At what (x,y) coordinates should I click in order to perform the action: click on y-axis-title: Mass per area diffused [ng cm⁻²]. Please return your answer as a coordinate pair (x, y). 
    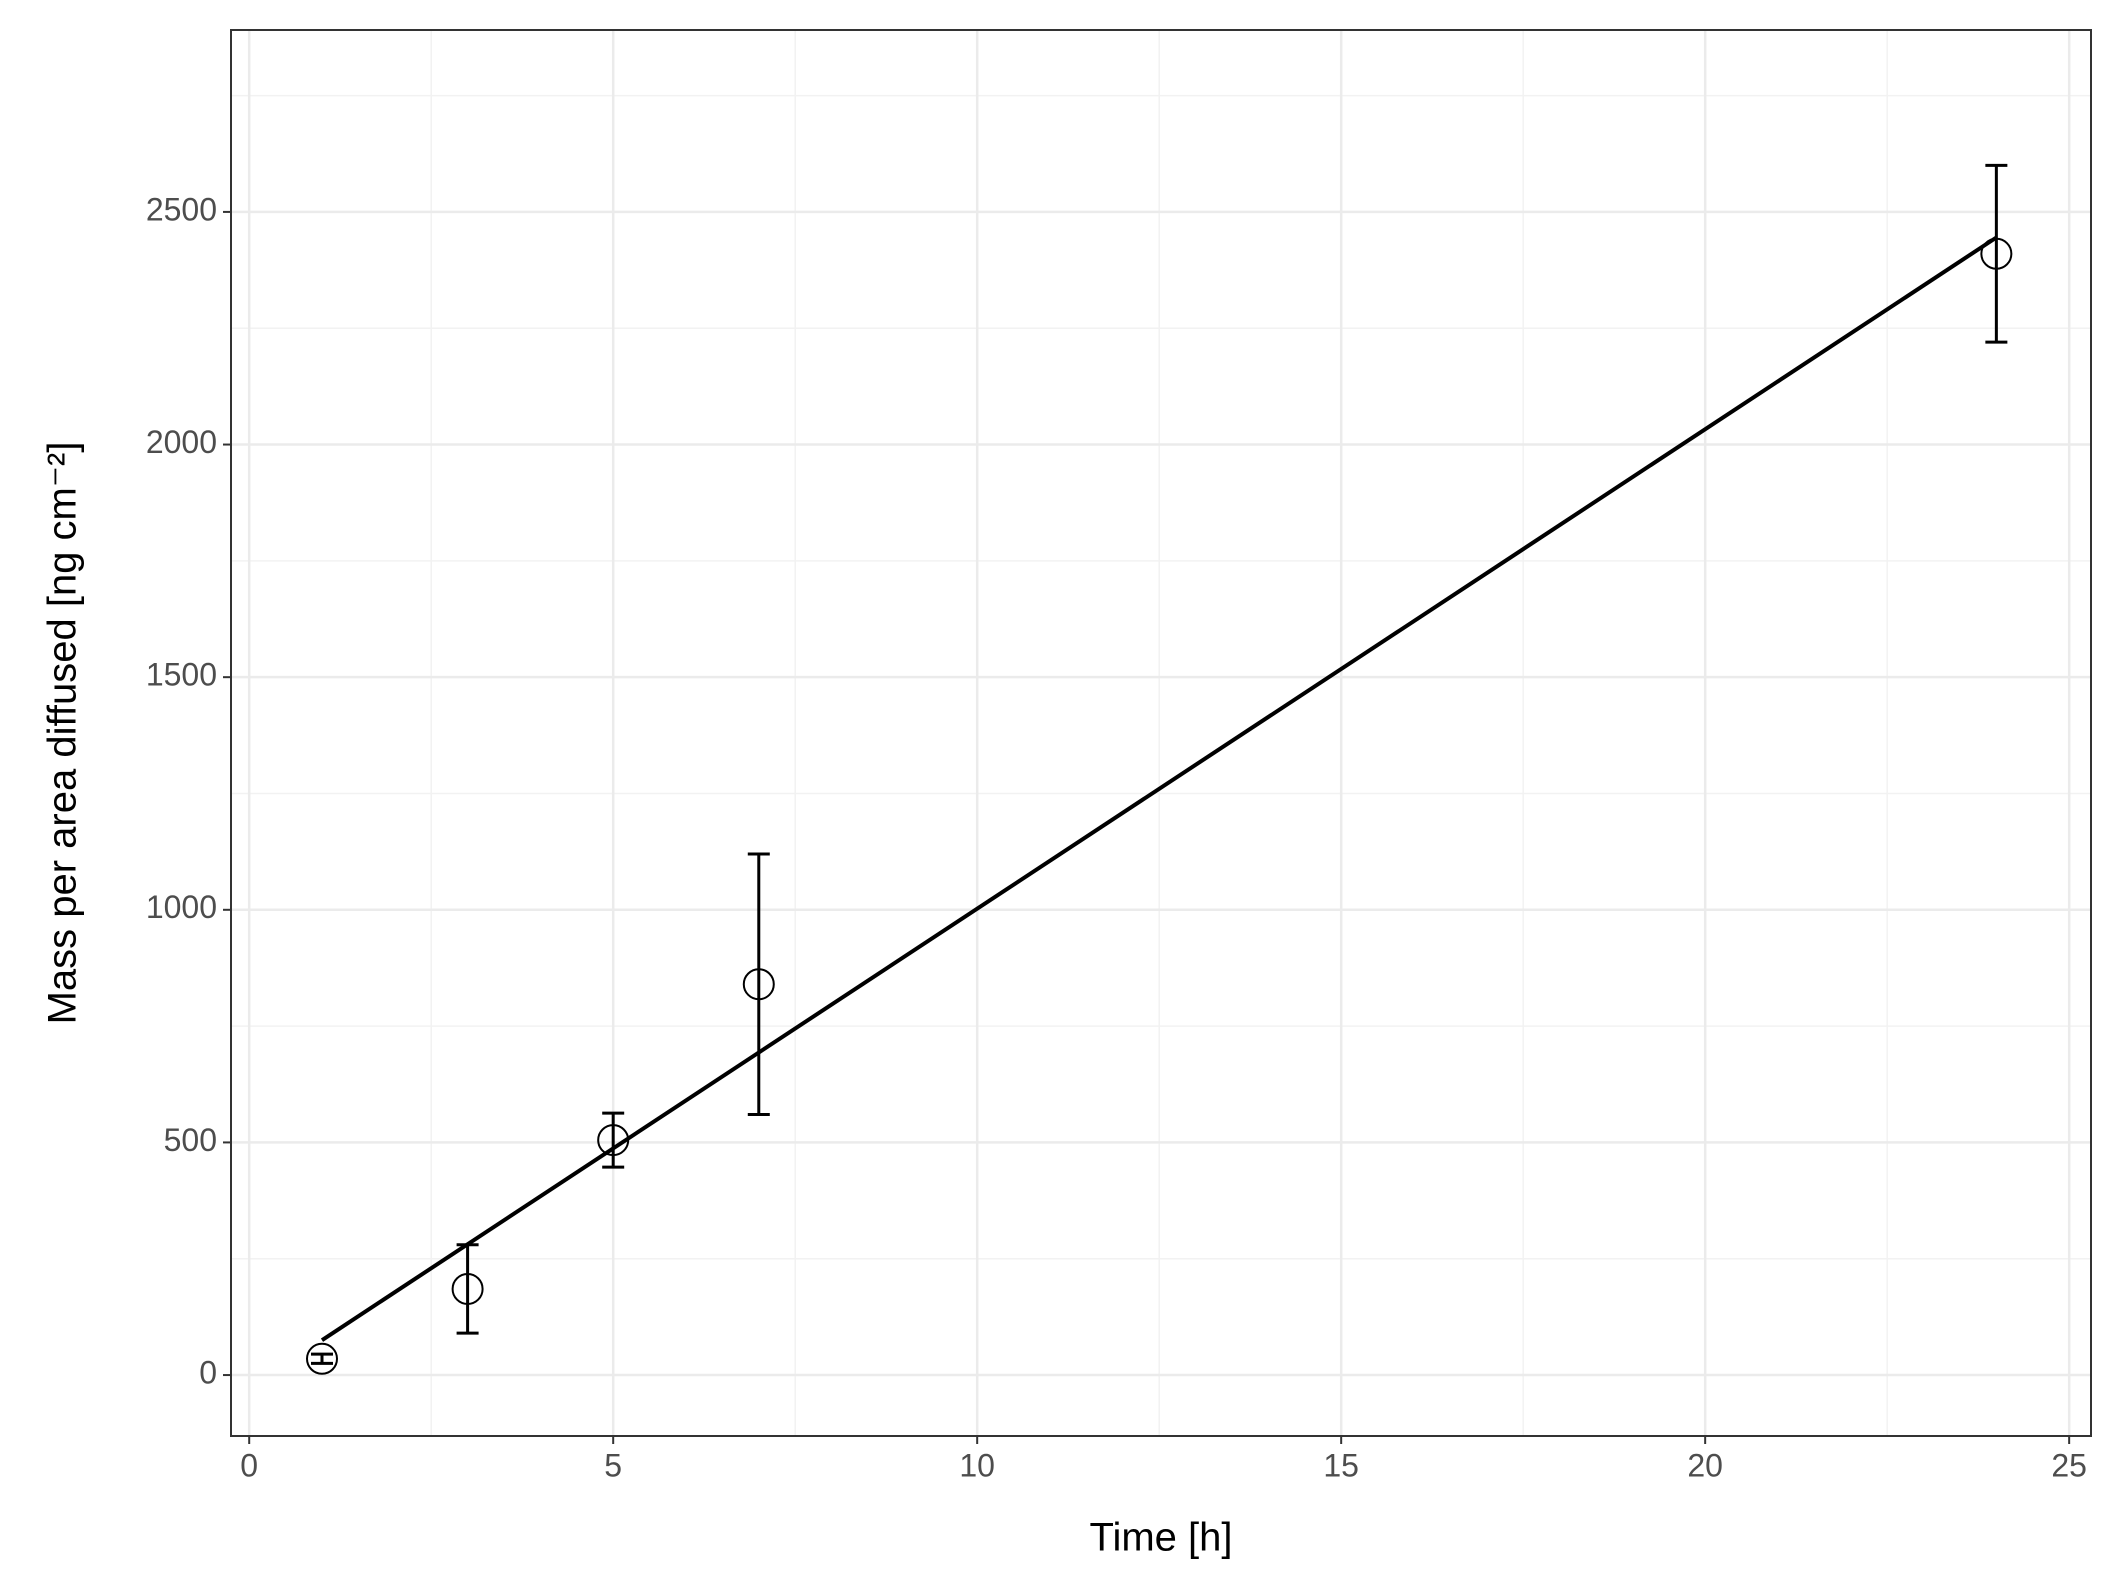
    Looking at the image, I should click on (63, 733).